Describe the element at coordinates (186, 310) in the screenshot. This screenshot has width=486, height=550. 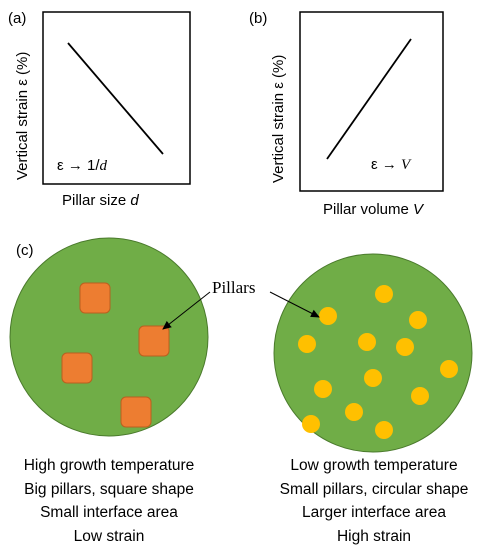
I see `pillars-arrow-left` at that location.